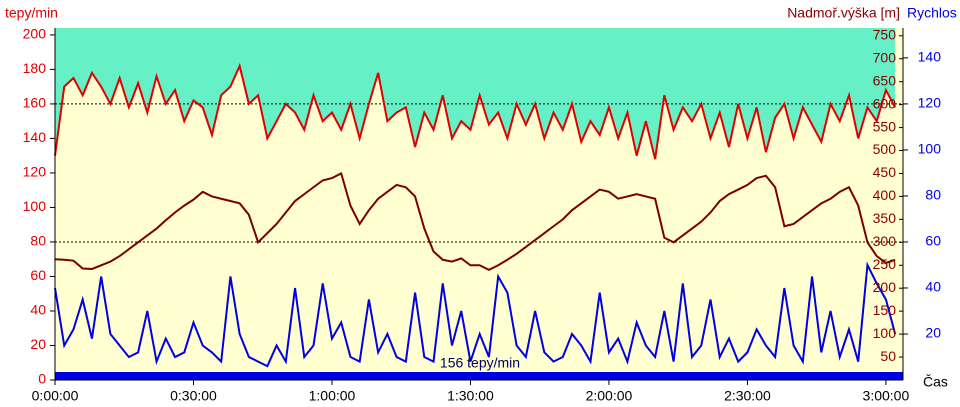 This screenshot has height=407, width=960. What do you see at coordinates (933, 195) in the screenshot?
I see `y3-tick-label: 80` at bounding box center [933, 195].